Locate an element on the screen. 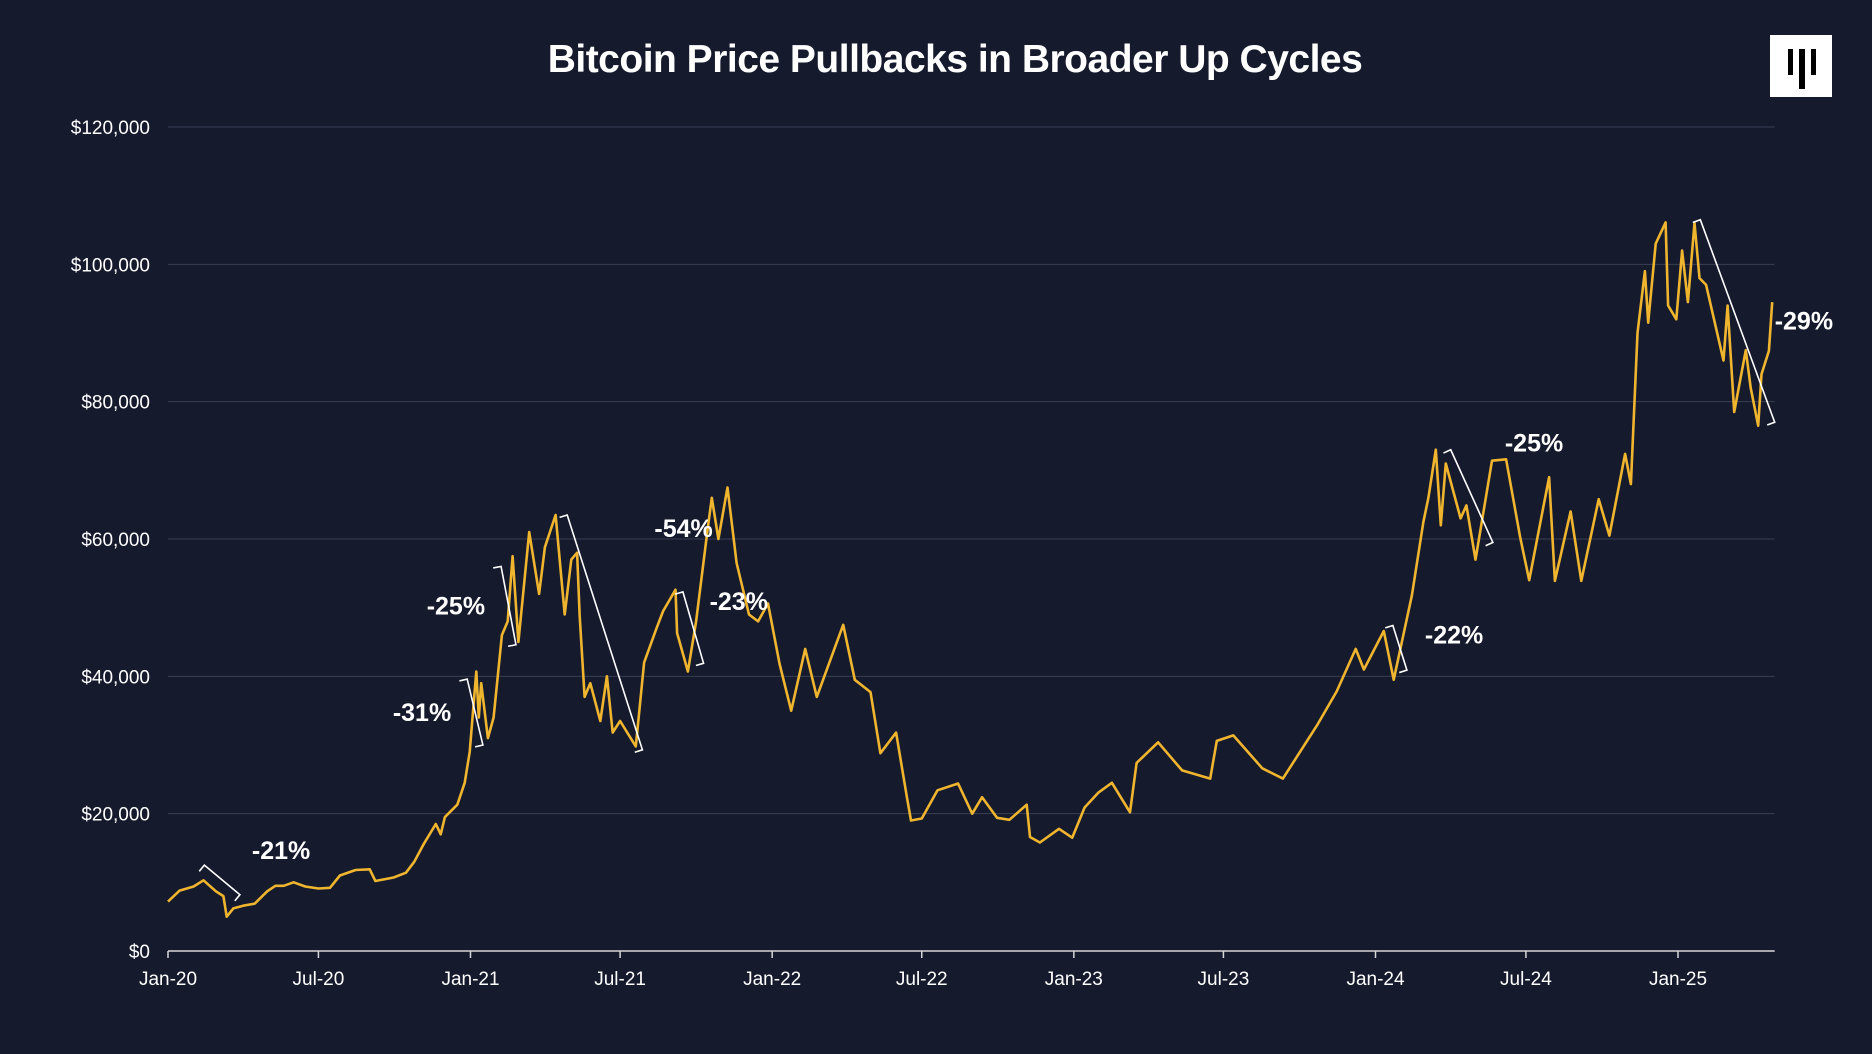 This screenshot has height=1054, width=1872. y-tick-label: $60,000 is located at coordinates (115, 540).